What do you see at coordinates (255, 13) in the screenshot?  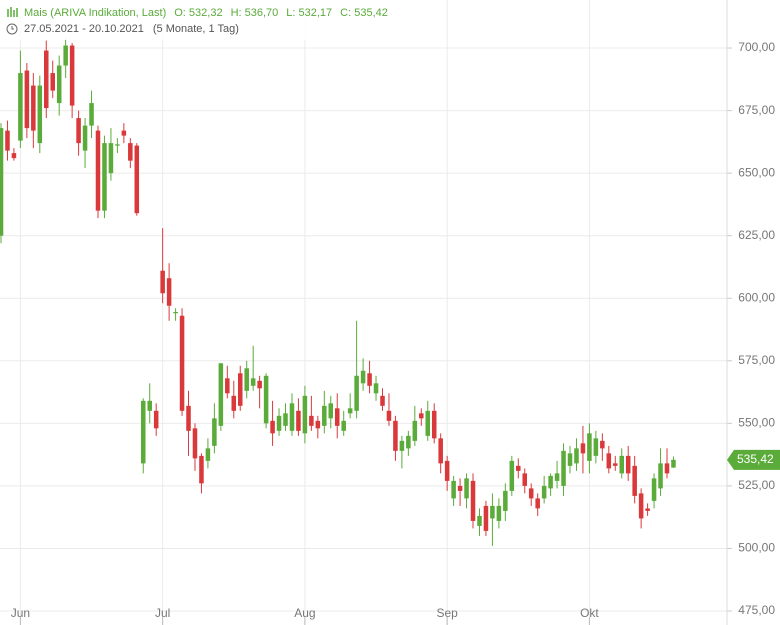 I see `ohlc-label: H: 536,70` at bounding box center [255, 13].